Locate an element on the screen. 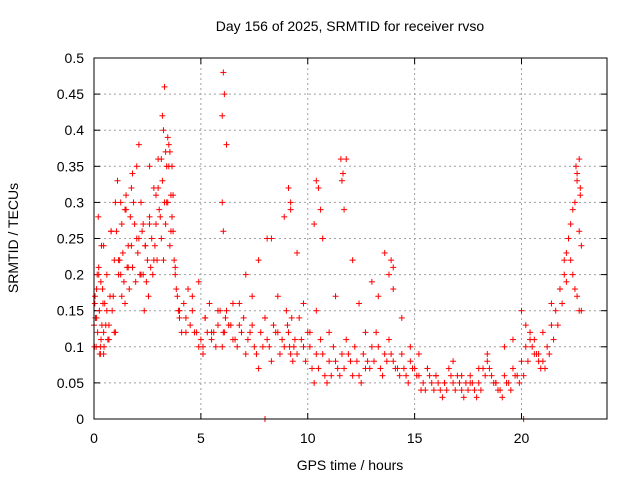  y-tick-label: 0.5 is located at coordinates (75, 58).